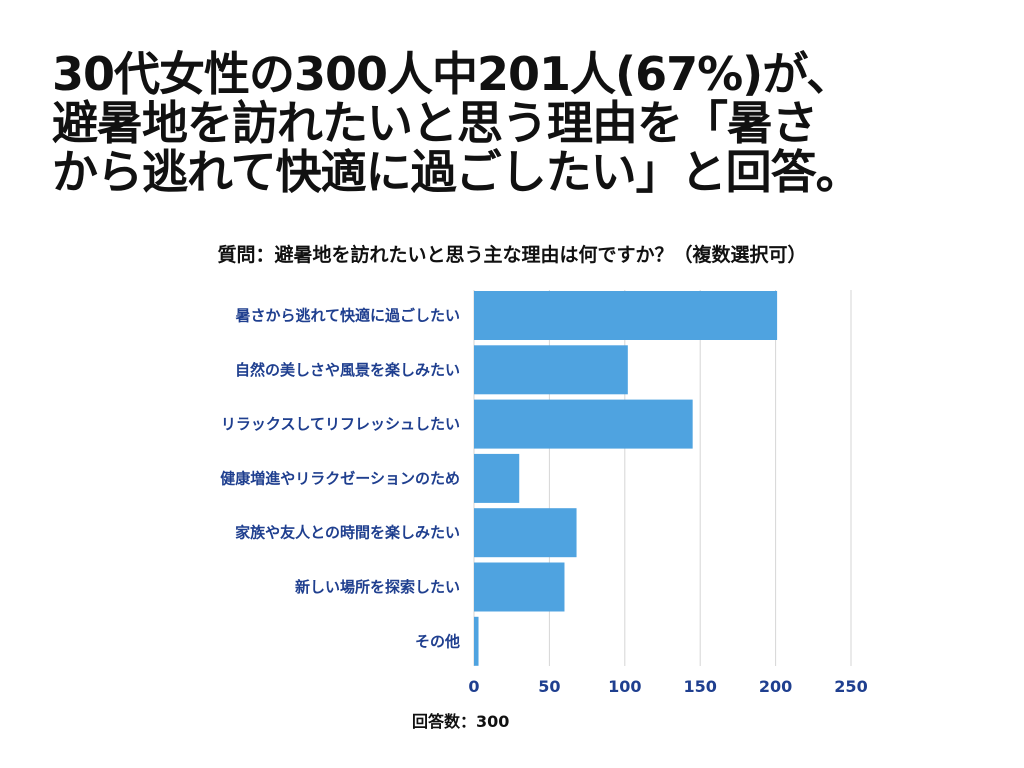 The width and height of the screenshot is (1024, 768). What do you see at coordinates (775, 686) in the screenshot?
I see `x-tick-label-200: 200` at bounding box center [775, 686].